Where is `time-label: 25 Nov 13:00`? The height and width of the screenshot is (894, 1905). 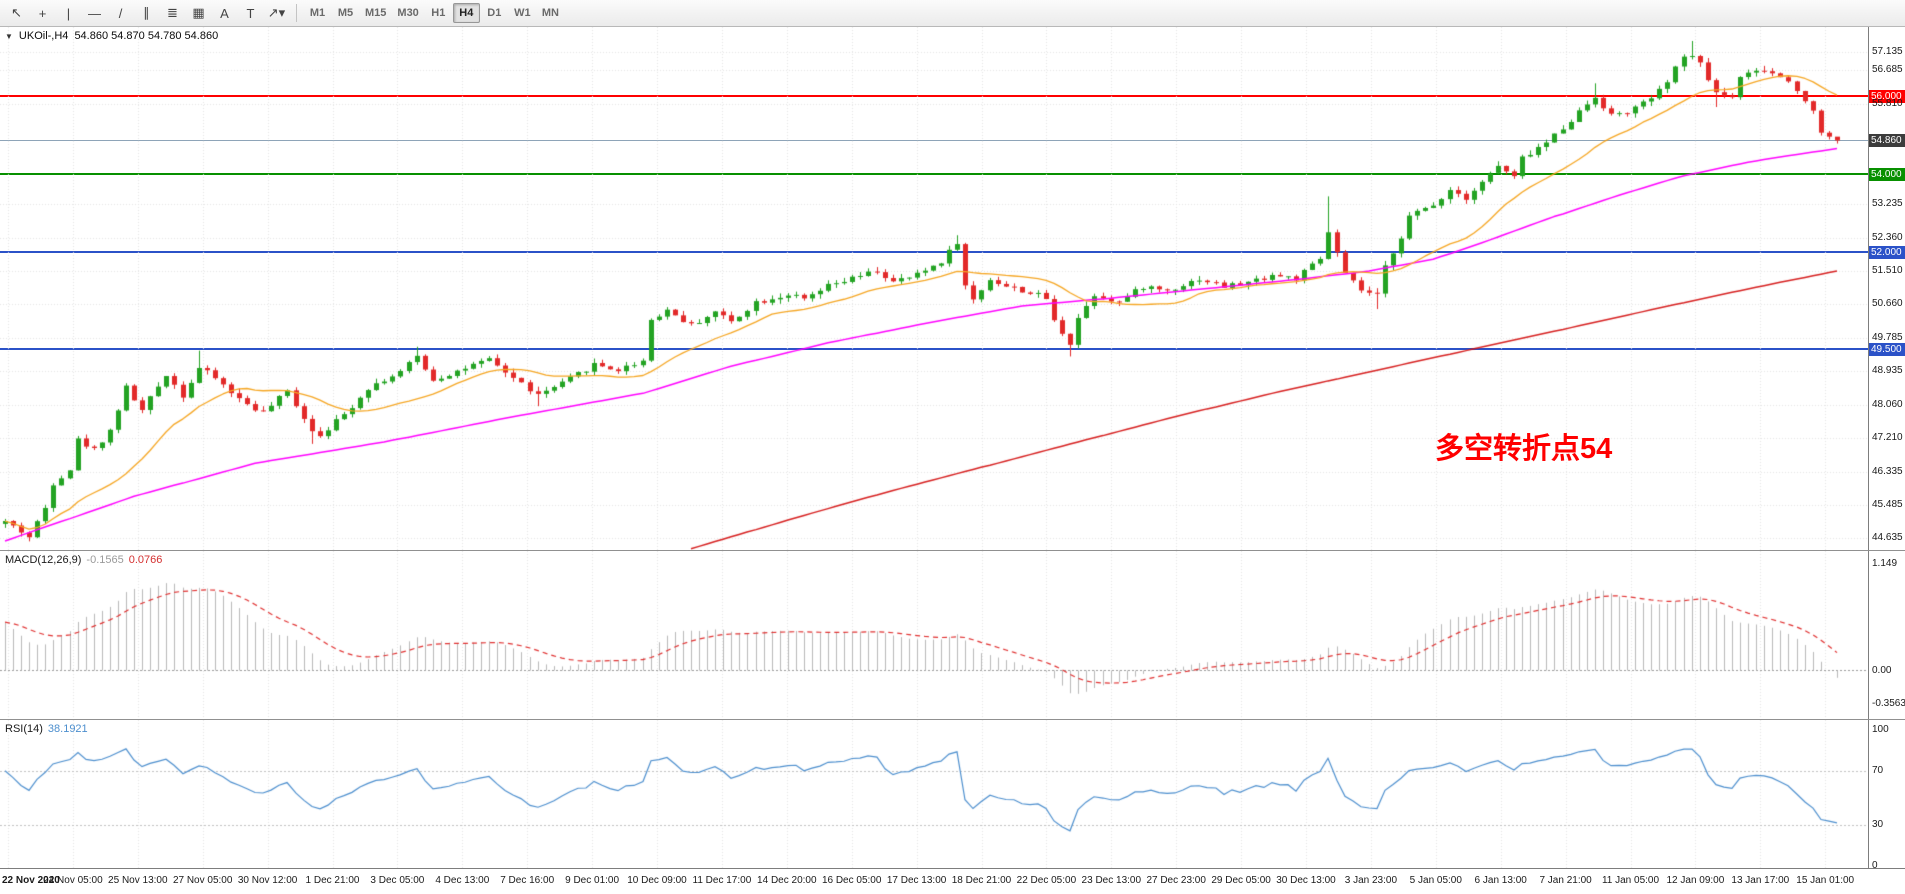 time-label: 25 Nov 13:00 is located at coordinates (138, 880).